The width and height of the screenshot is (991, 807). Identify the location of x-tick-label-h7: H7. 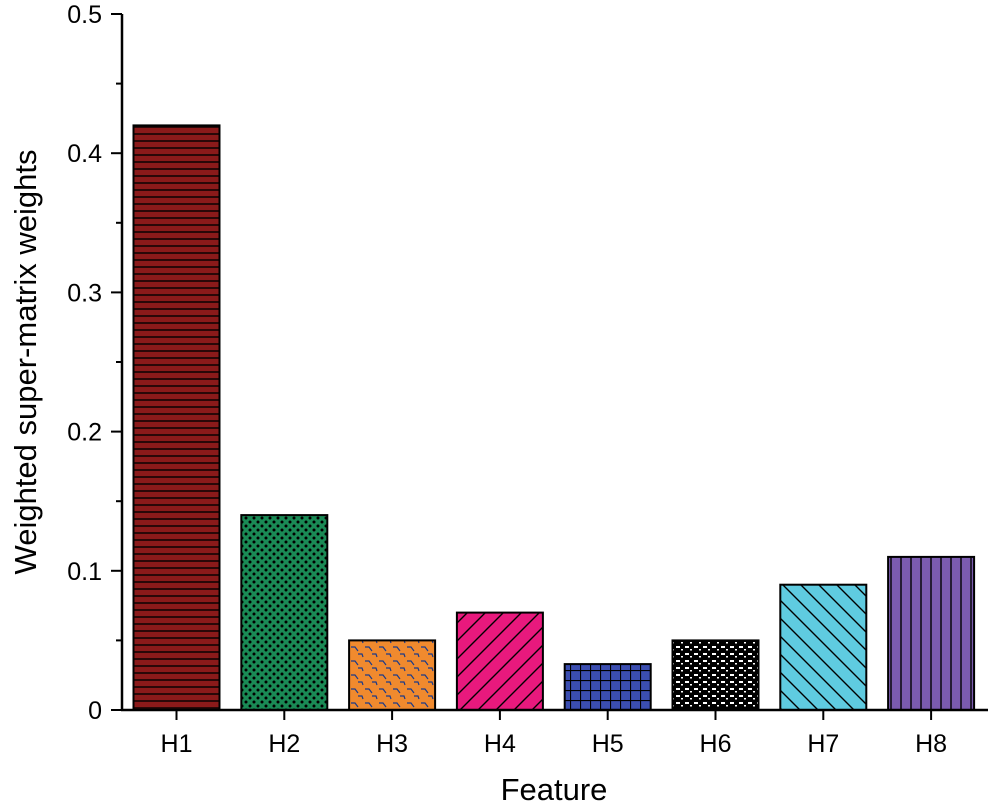
(823, 744).